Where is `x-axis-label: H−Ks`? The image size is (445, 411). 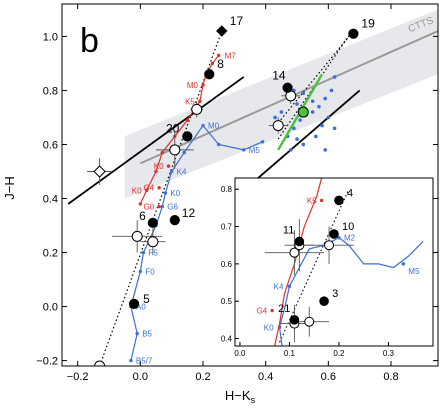 x-axis-label: H−Ks is located at coordinates (240, 396).